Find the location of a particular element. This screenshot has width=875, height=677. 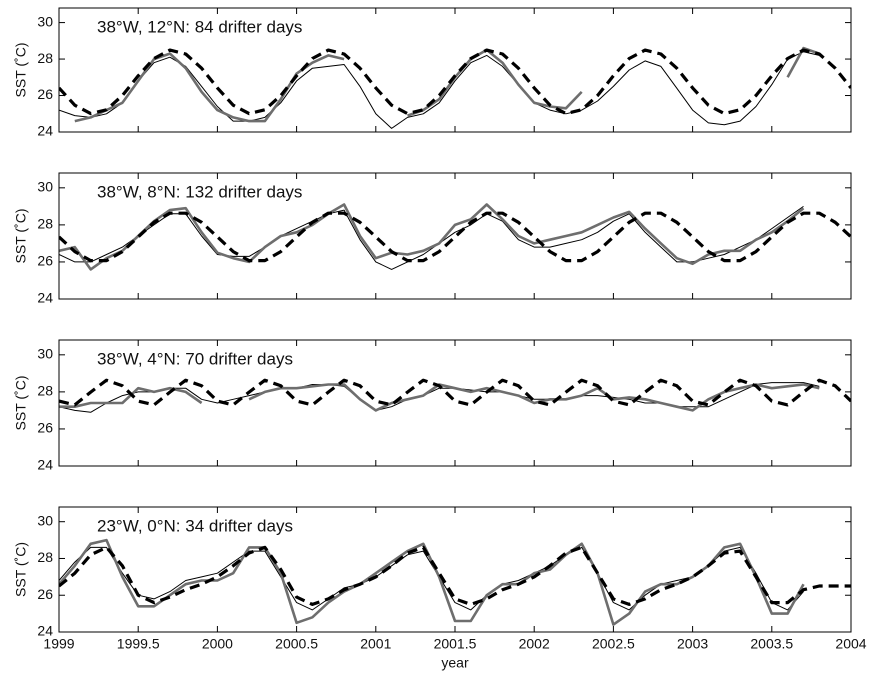

x-tick-label: 2003.5 is located at coordinates (771, 644).